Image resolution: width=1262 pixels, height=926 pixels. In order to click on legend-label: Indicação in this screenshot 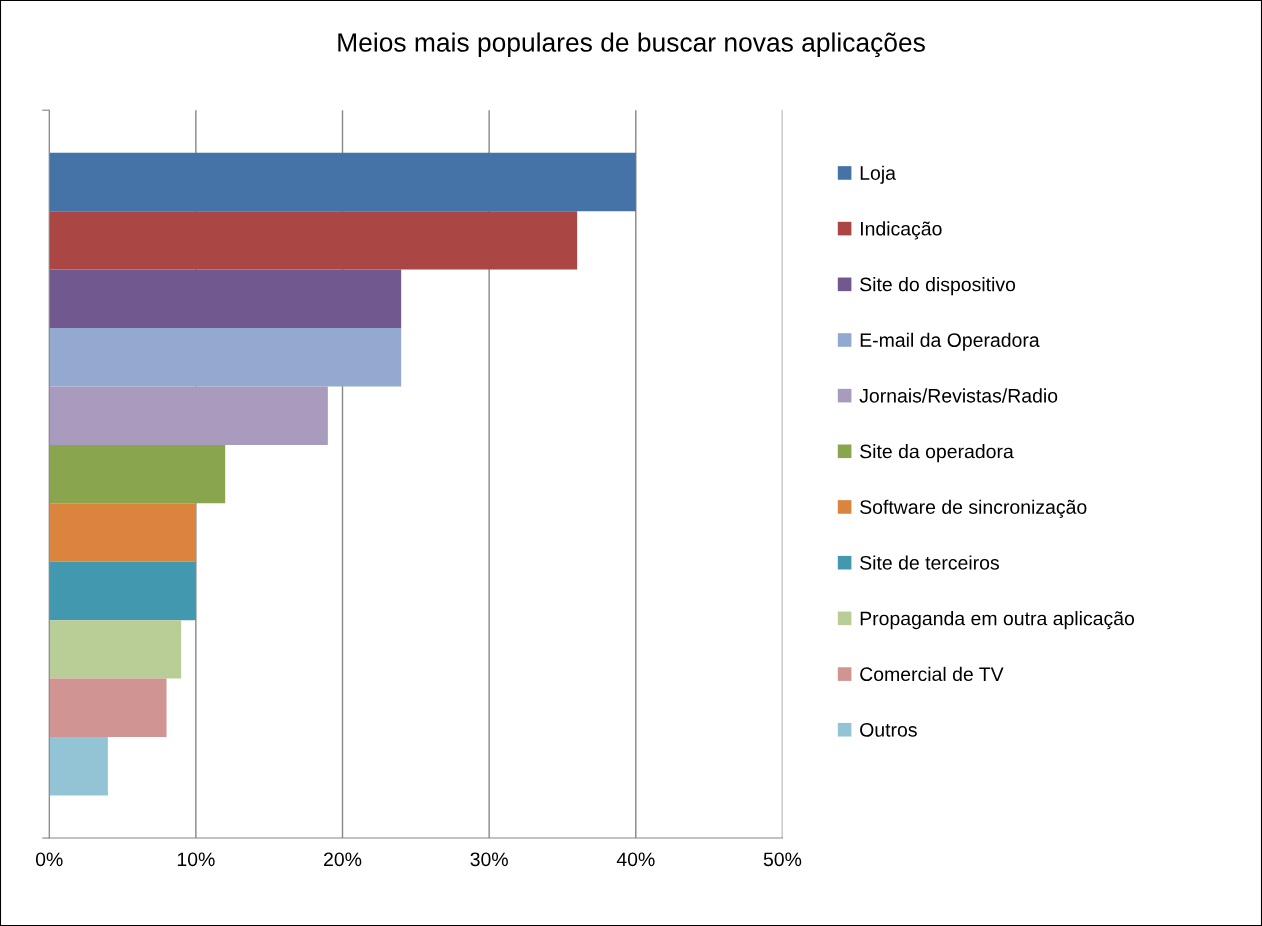, I will do `click(901, 230)`.